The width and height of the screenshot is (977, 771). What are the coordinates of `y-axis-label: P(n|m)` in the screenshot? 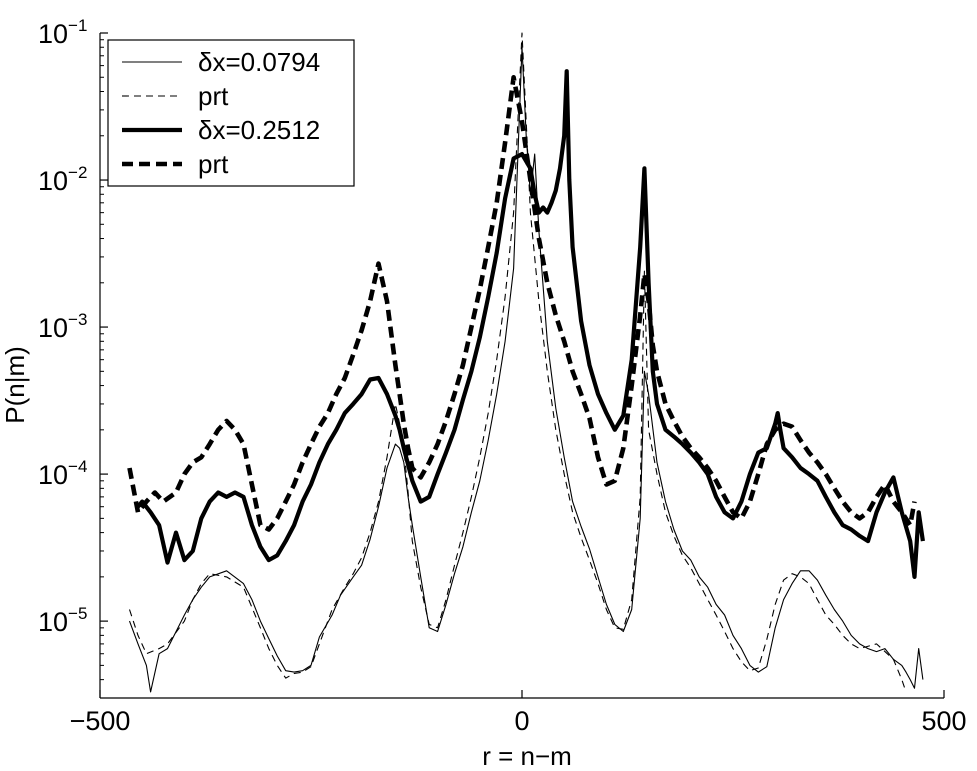 It's located at (15, 385).